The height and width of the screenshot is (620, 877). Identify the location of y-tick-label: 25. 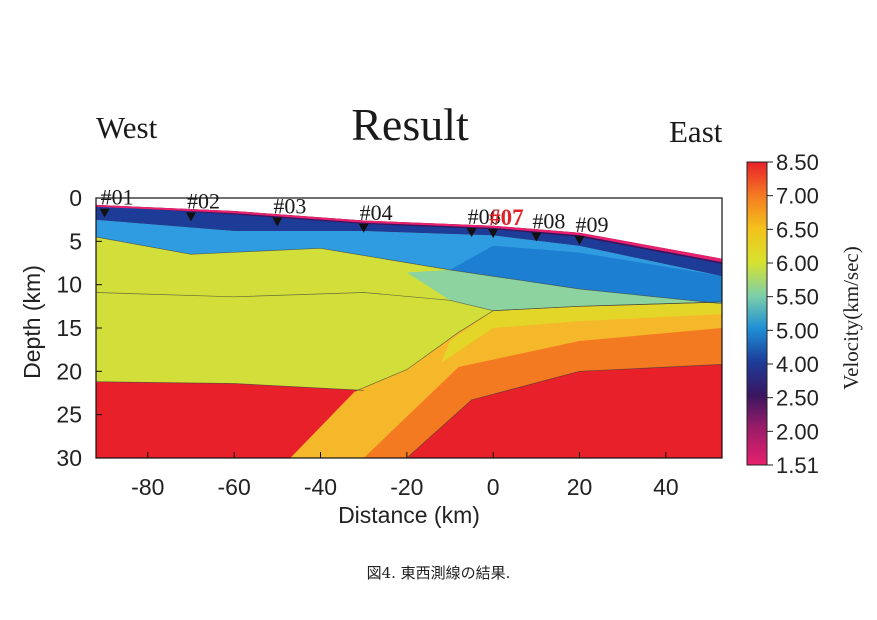
(69, 415).